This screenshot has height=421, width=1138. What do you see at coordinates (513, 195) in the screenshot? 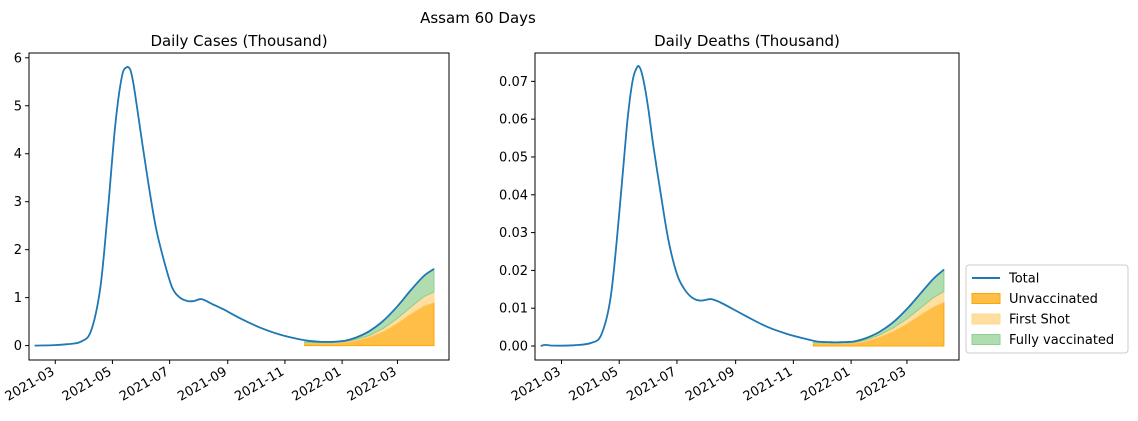
I see `y-tick-label: 0.04` at bounding box center [513, 195].